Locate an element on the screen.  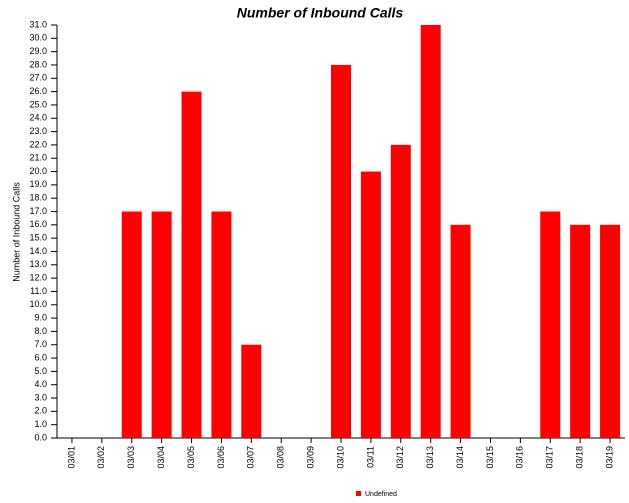
y-tick-label: 23.0 is located at coordinates (38, 131).